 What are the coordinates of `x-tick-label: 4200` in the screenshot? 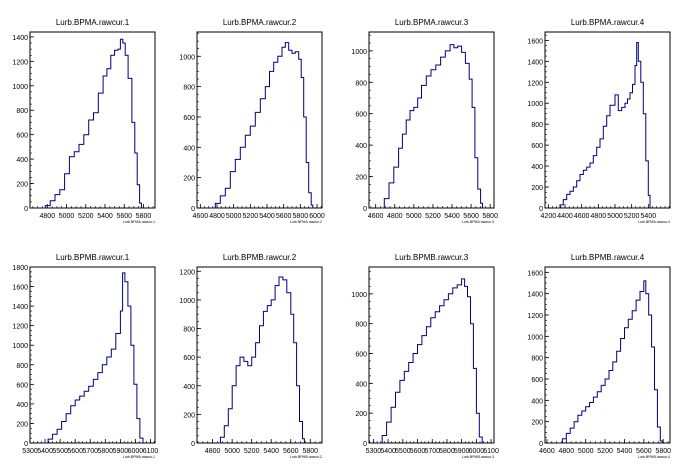 It's located at (549, 216).